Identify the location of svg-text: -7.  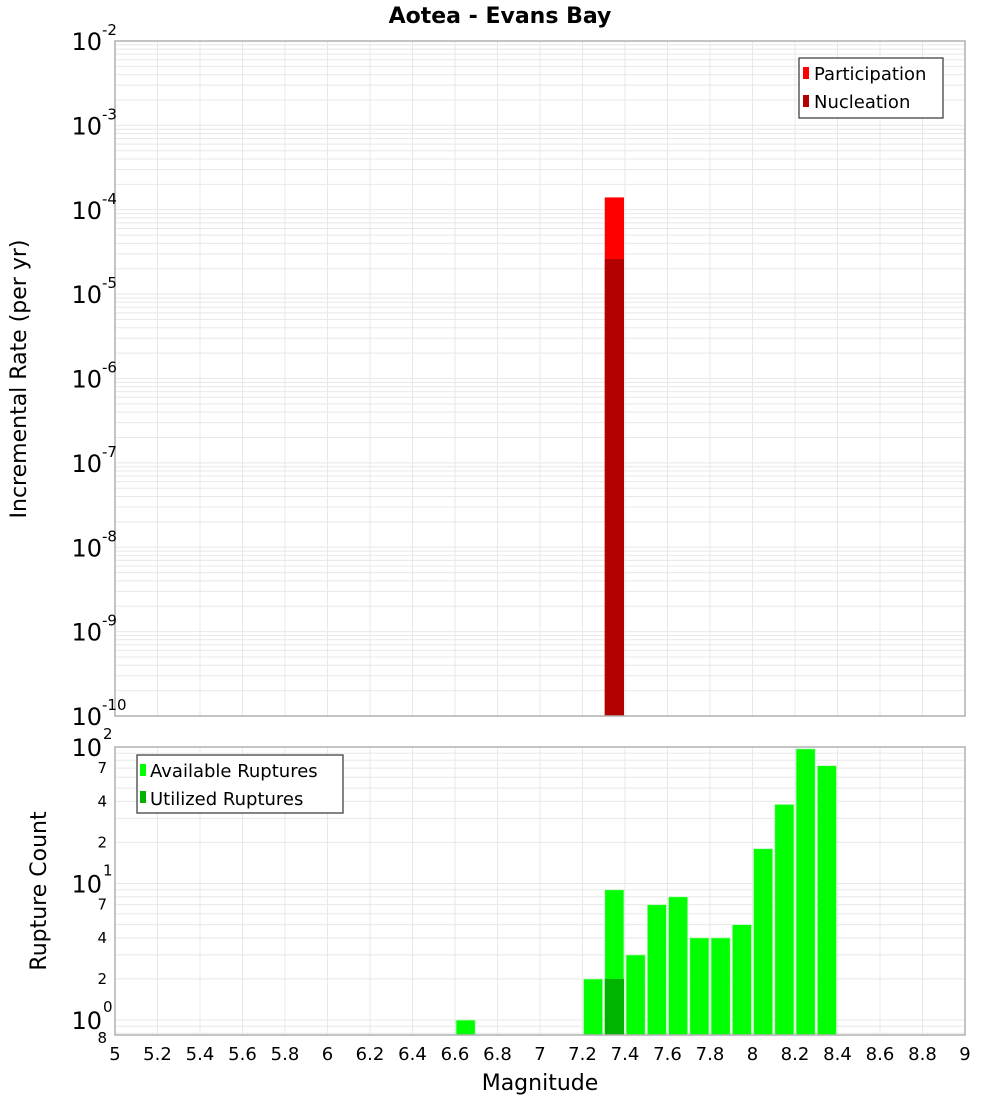
(109, 452).